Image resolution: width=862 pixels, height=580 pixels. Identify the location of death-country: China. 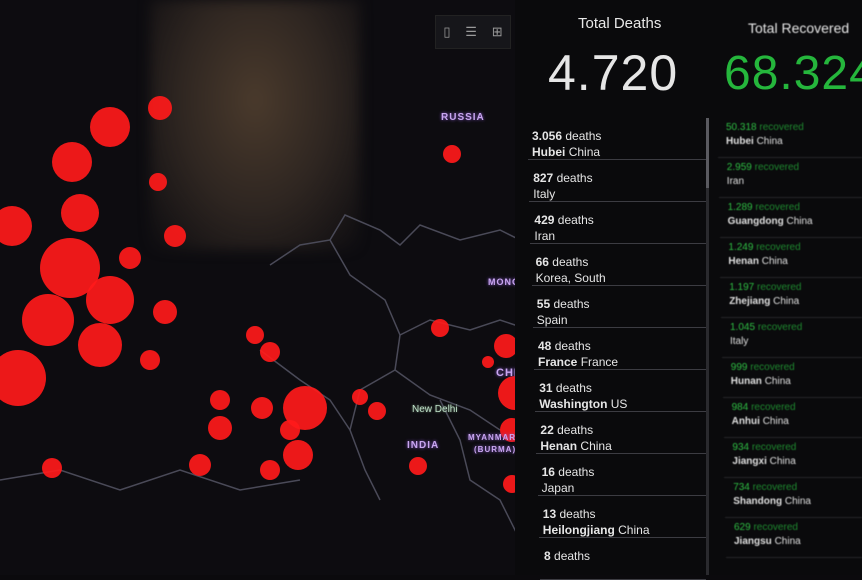
(584, 152).